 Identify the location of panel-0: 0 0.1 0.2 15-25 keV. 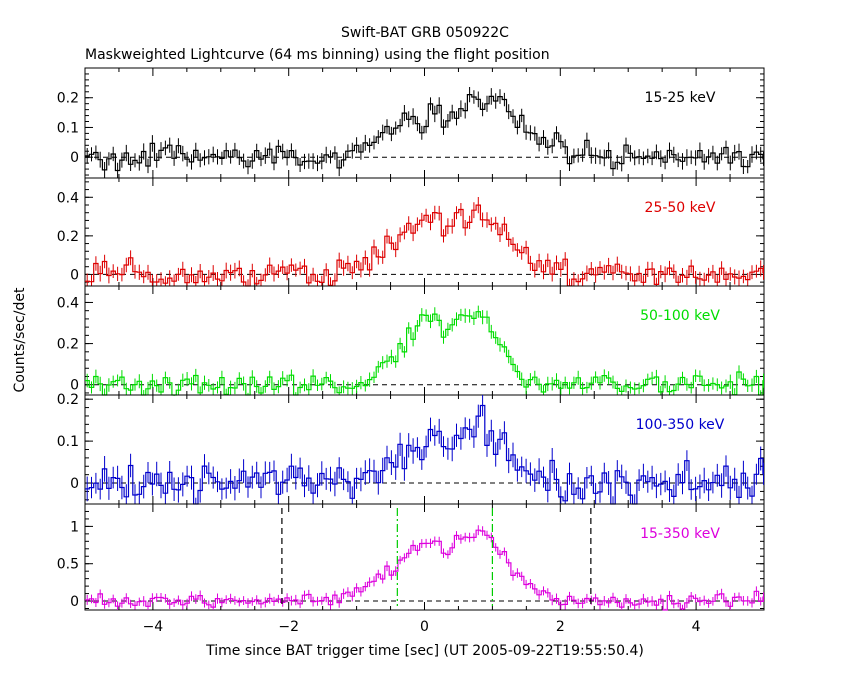
(411, 123).